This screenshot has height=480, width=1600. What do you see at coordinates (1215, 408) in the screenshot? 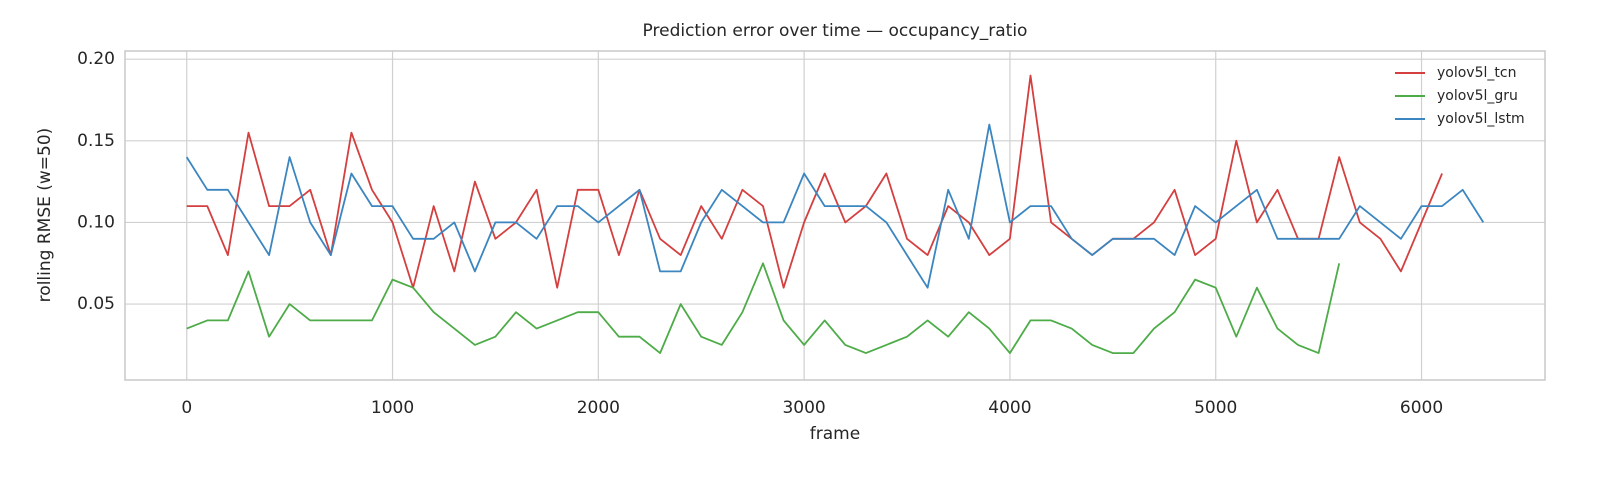
I see `x-tick-label: 5000` at bounding box center [1215, 408].